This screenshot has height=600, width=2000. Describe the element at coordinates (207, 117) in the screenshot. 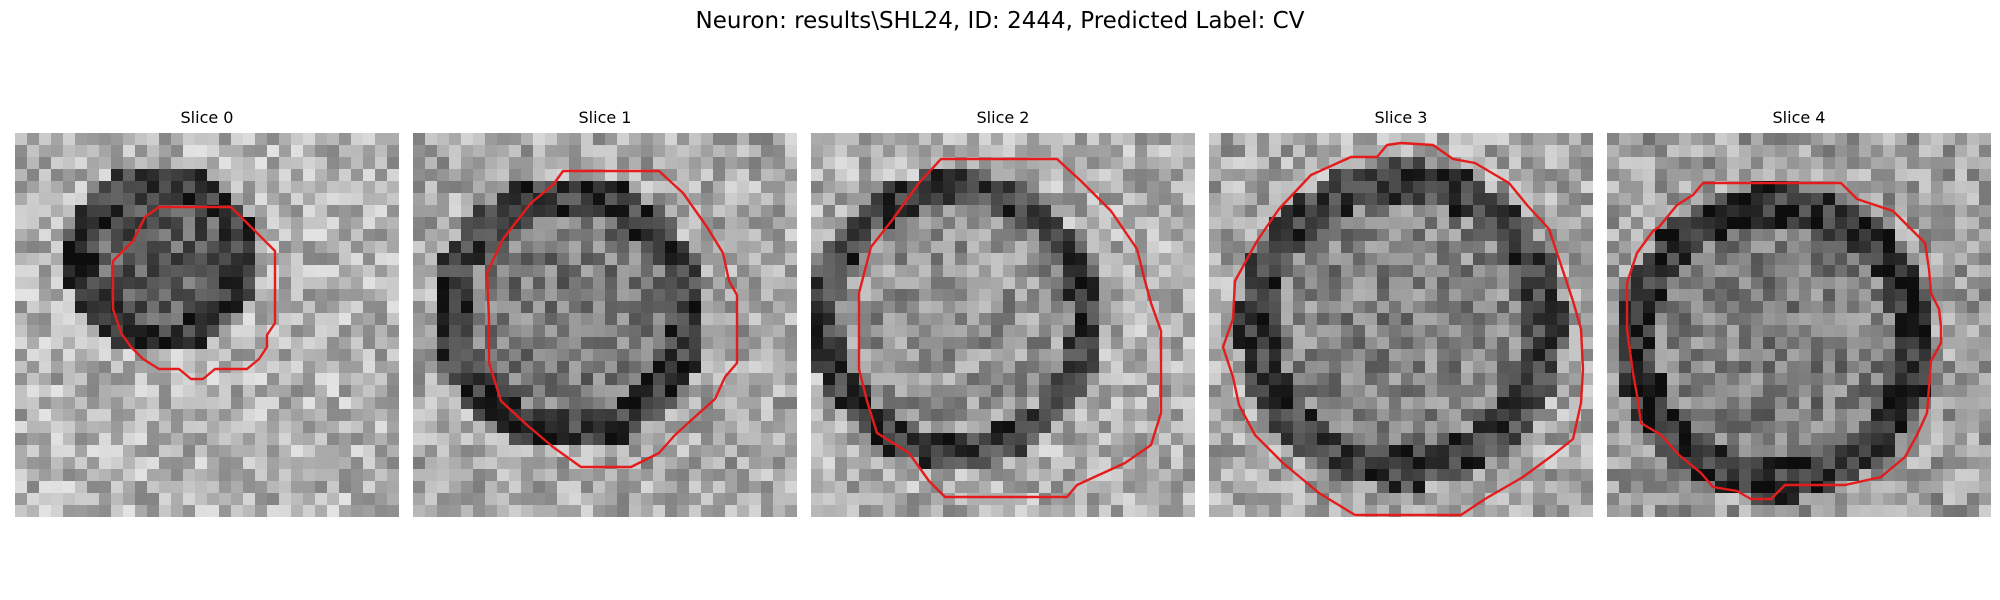

I see `slice-title: Slice 0` at that location.